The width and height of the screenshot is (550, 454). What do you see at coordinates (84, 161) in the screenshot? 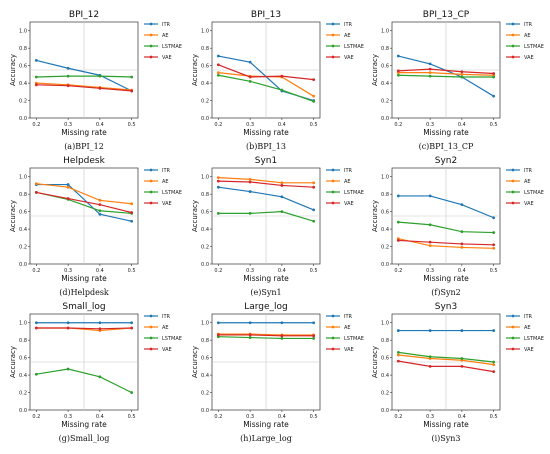
I see `plot-title: Helpdesk` at bounding box center [84, 161].